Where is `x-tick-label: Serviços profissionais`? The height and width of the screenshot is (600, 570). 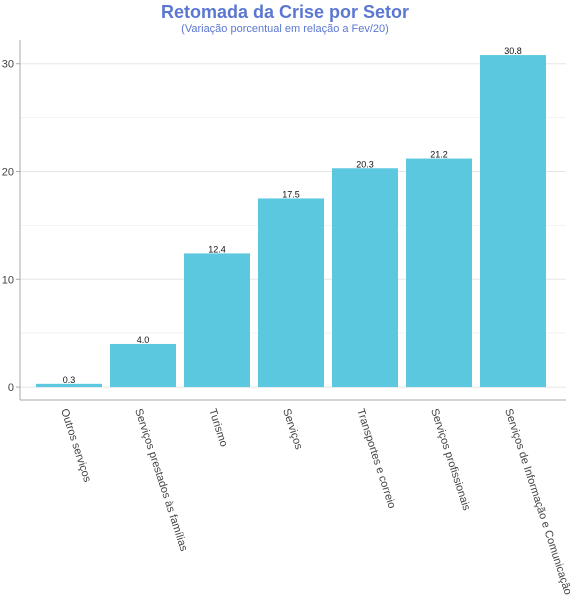 x-tick-label: Serviços profissionais is located at coordinates (450, 459).